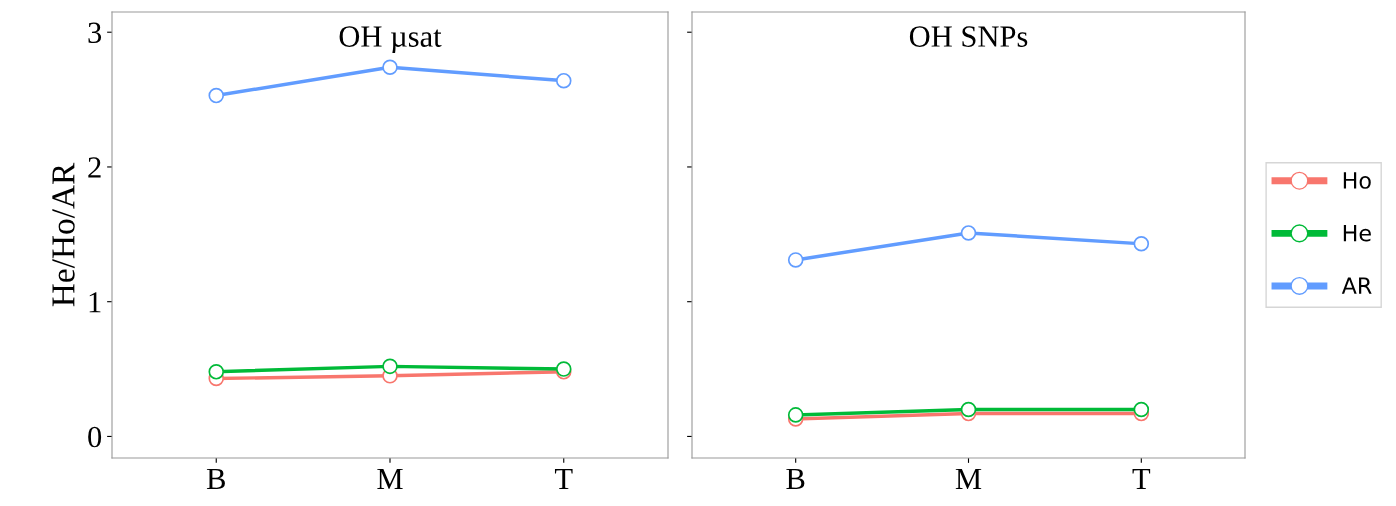 The image size is (1396, 506). Describe the element at coordinates (63, 234) in the screenshot. I see `y-axis-title: He/Ho/AR` at that location.